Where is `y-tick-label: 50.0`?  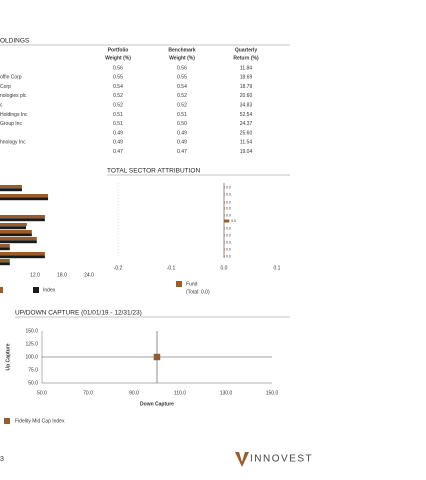
y-tick-label: 50.0 is located at coordinates (33, 383).